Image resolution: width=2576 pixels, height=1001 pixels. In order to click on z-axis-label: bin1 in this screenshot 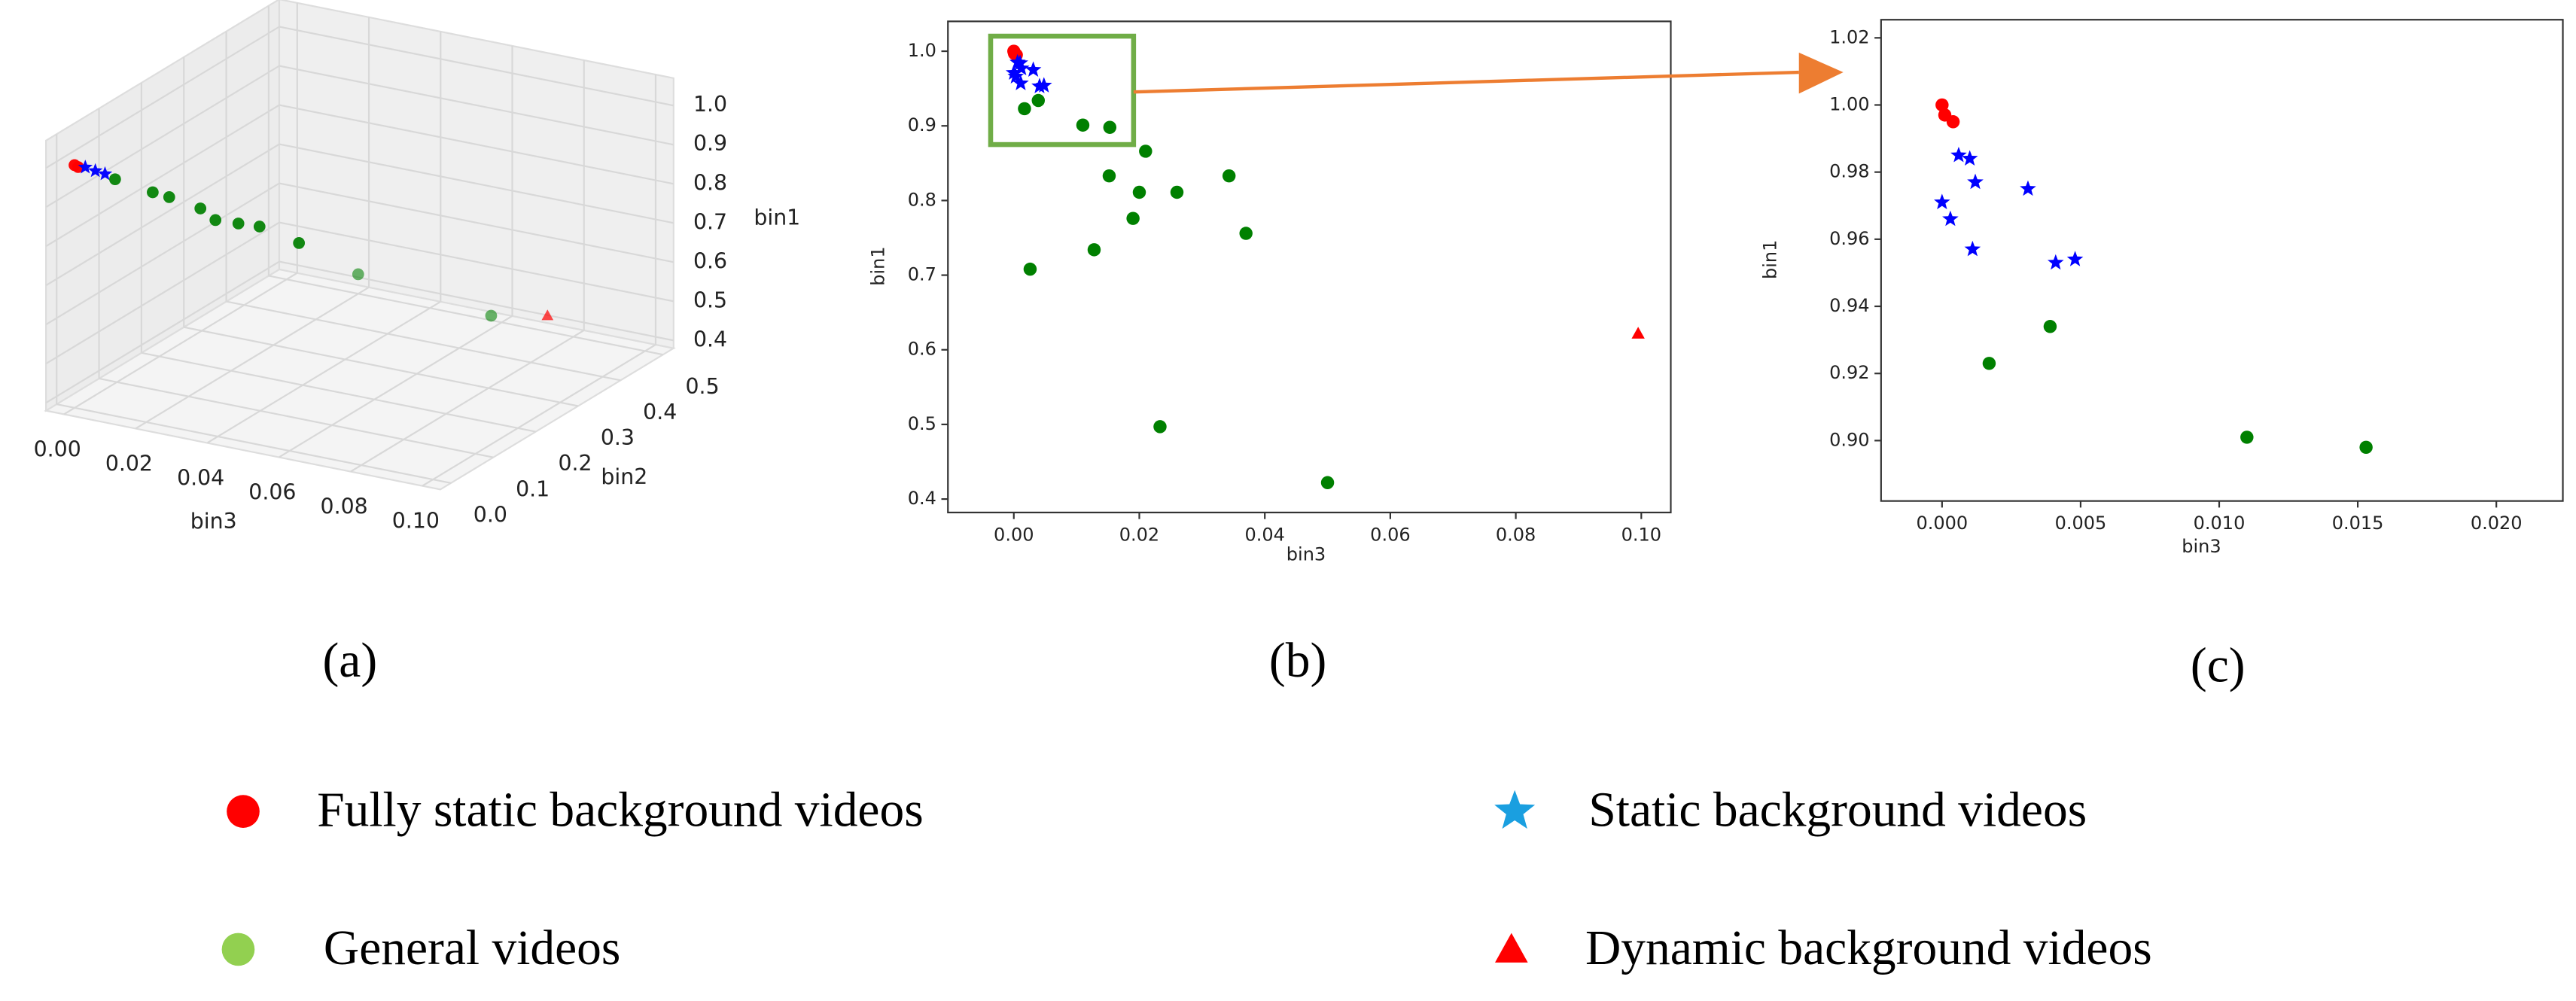, I will do `click(777, 218)`.